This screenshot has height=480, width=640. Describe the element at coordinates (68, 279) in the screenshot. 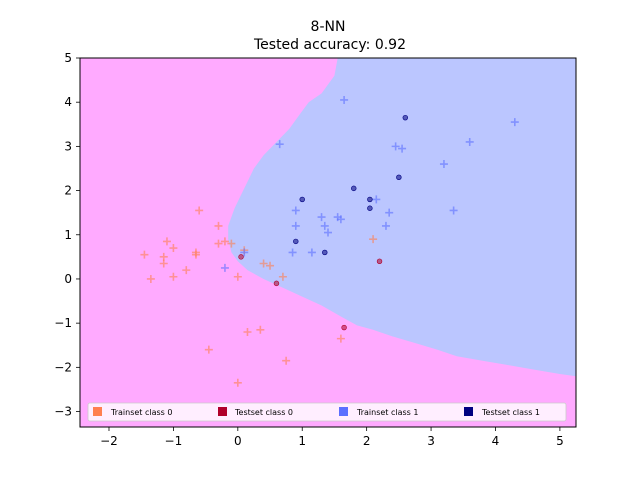

I see `y-tick-label: 0` at that location.